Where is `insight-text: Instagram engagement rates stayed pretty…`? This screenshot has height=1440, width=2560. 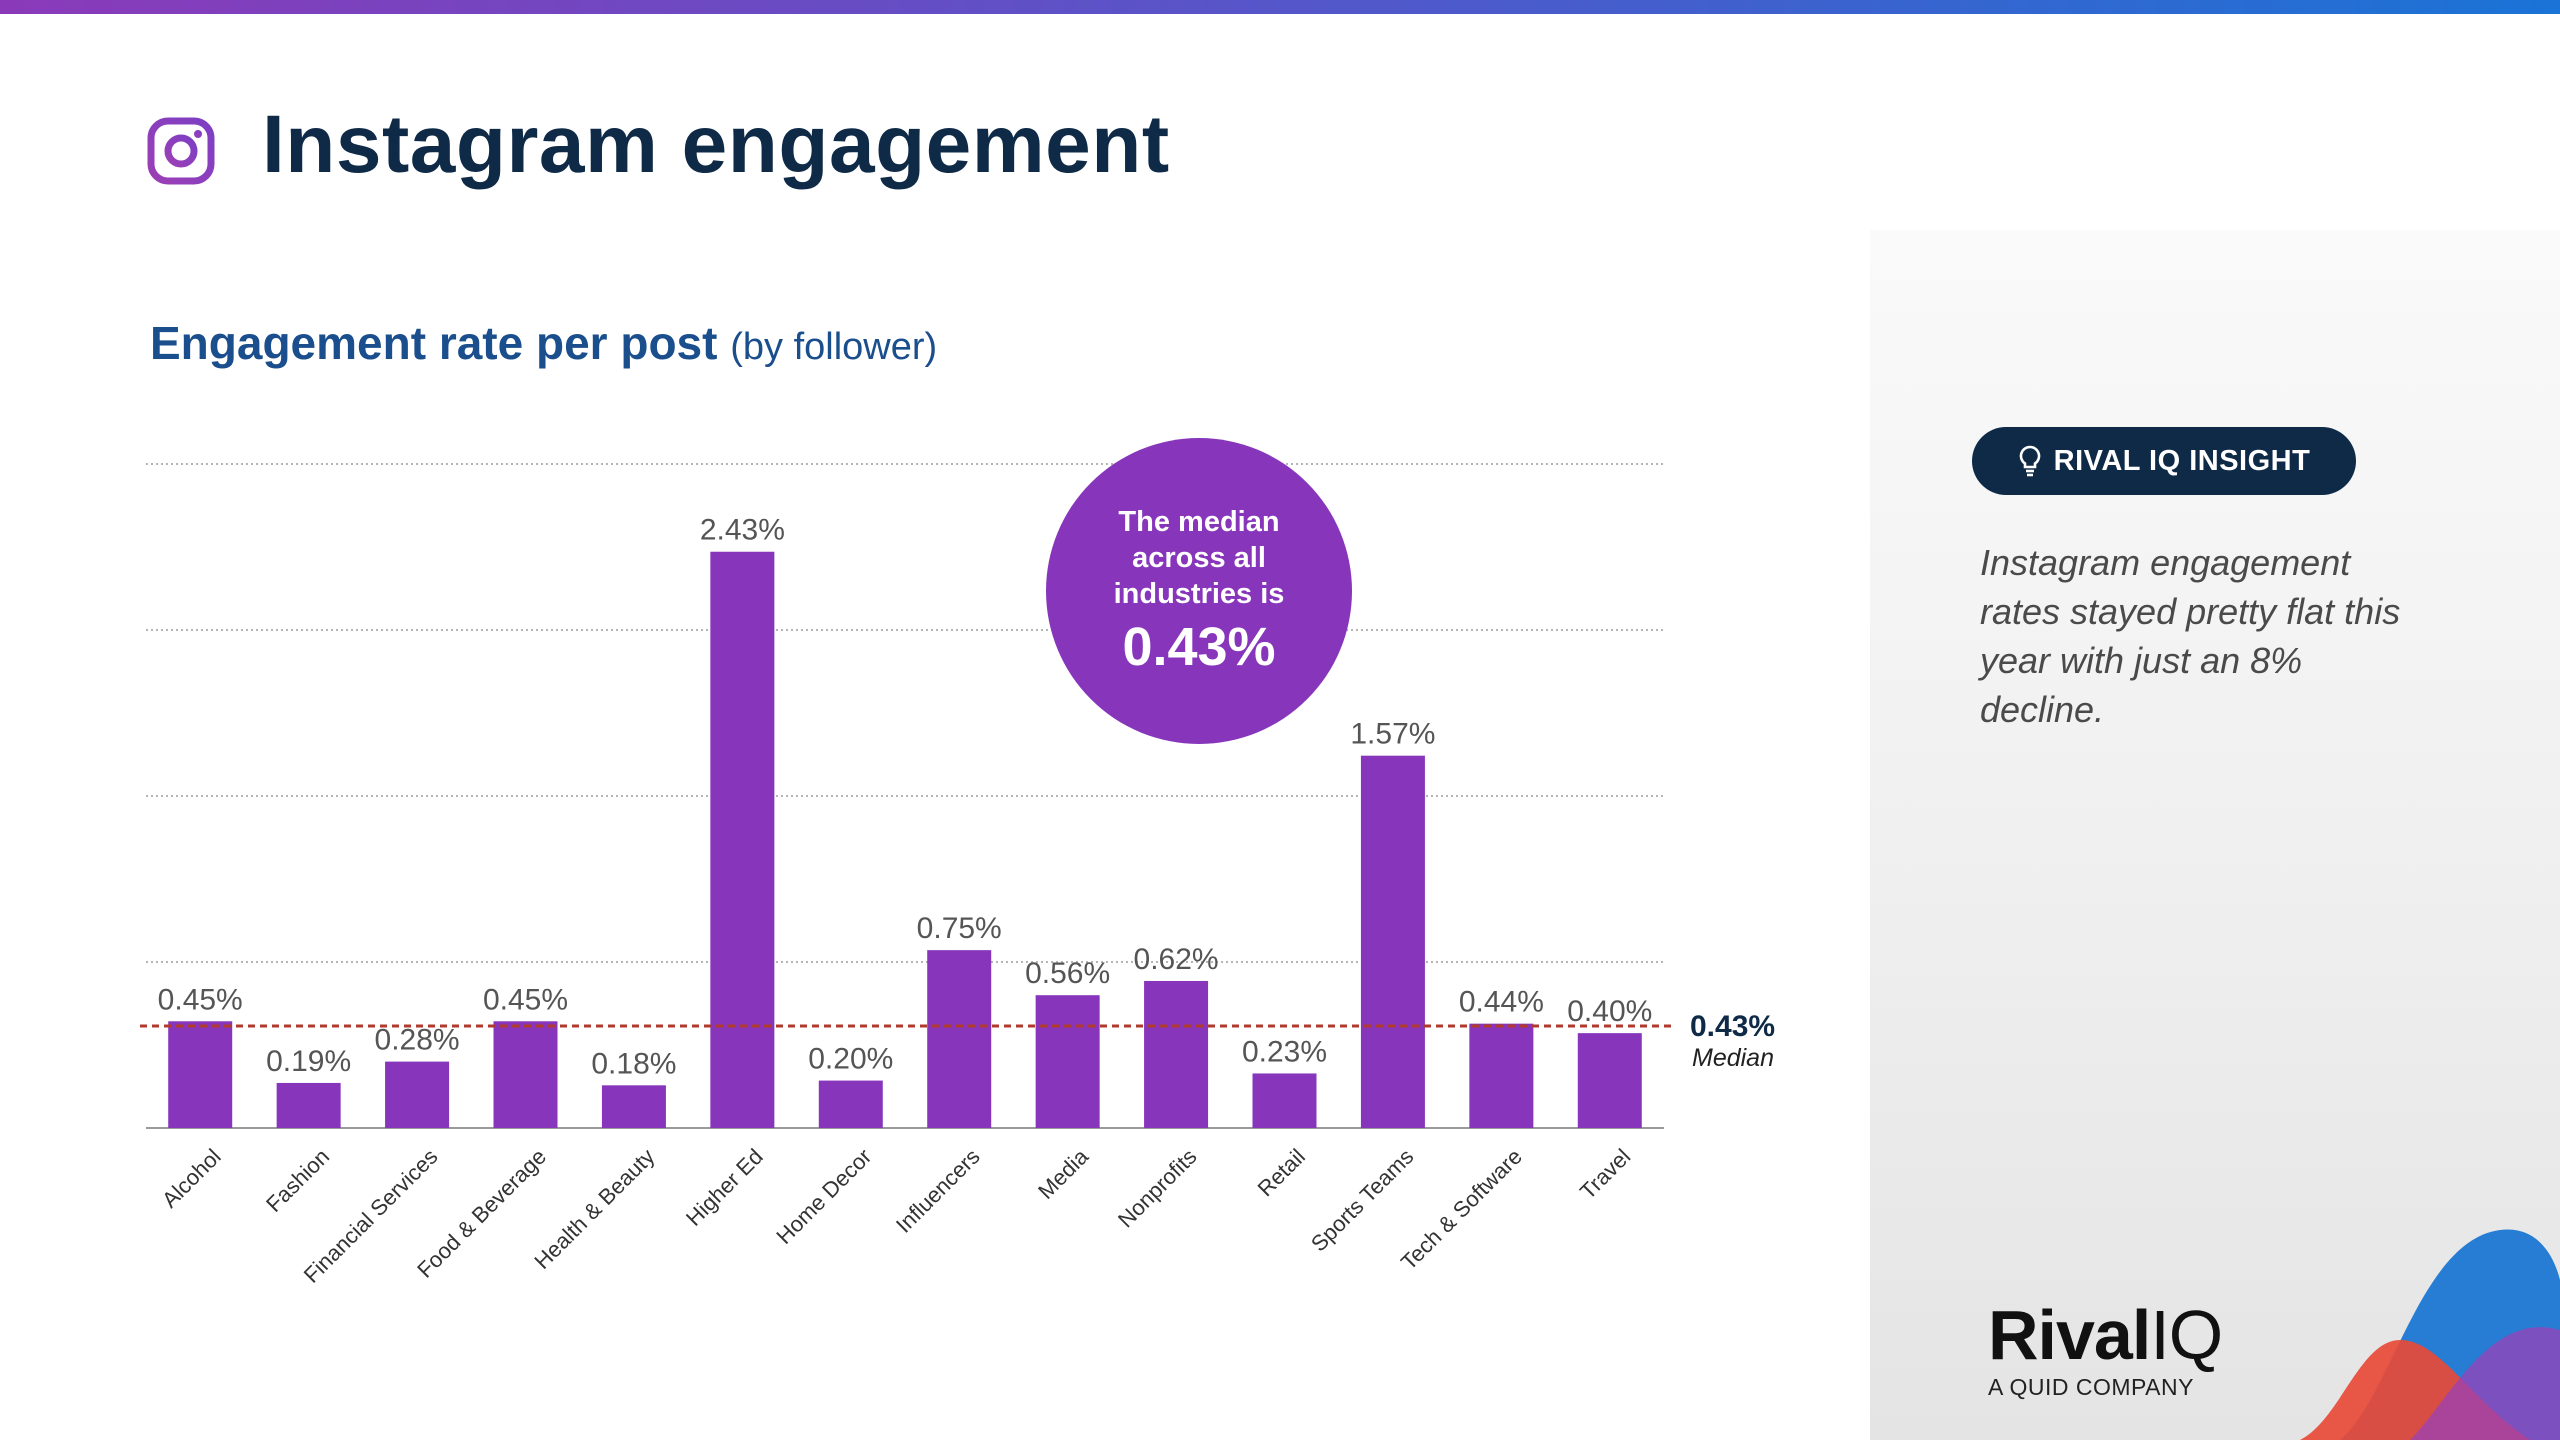 insight-text: Instagram engagement rates stayed pretty… is located at coordinates (2190, 636).